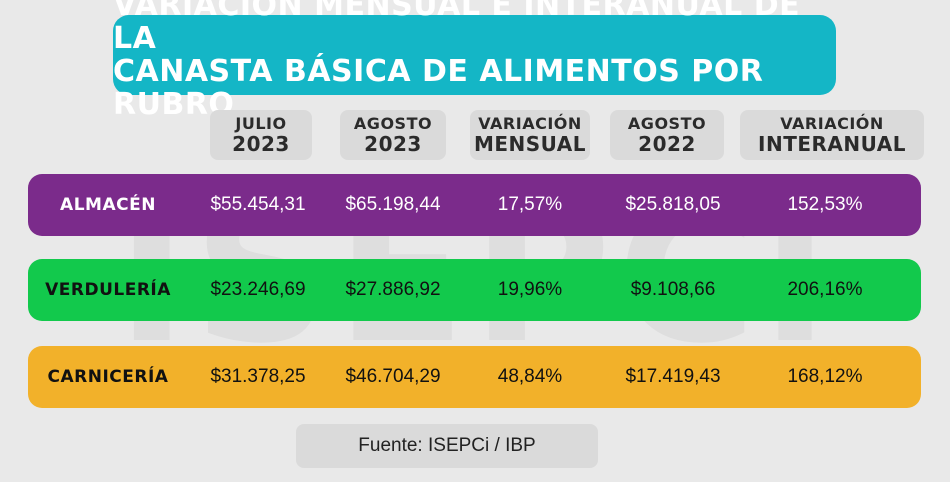 This screenshot has height=482, width=950. I want to click on column-header-line-2: MENSUAL, so click(530, 144).